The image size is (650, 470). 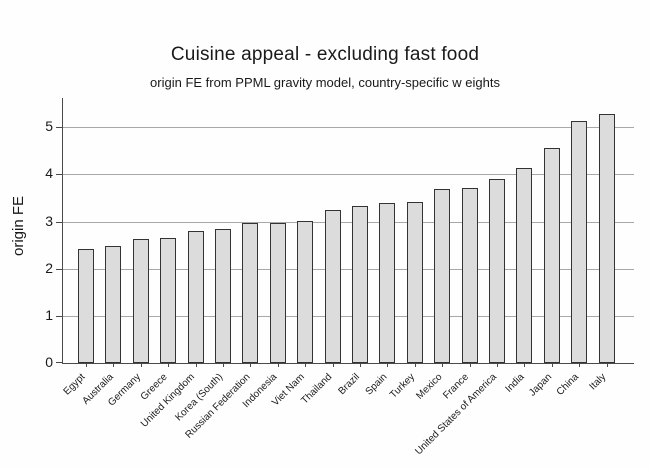 I want to click on x-tick-label: India, so click(x=515, y=383).